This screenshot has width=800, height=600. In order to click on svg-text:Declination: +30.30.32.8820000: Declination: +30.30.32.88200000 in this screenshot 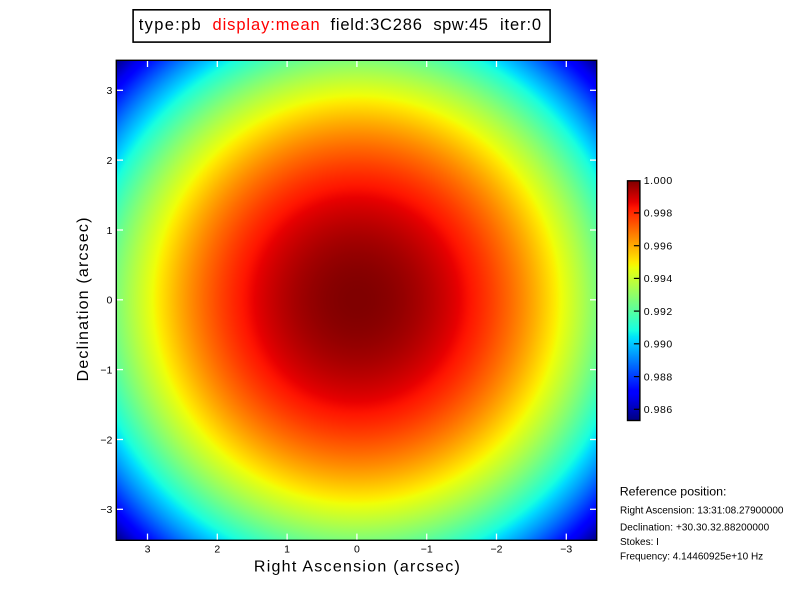, I will do `click(695, 528)`.